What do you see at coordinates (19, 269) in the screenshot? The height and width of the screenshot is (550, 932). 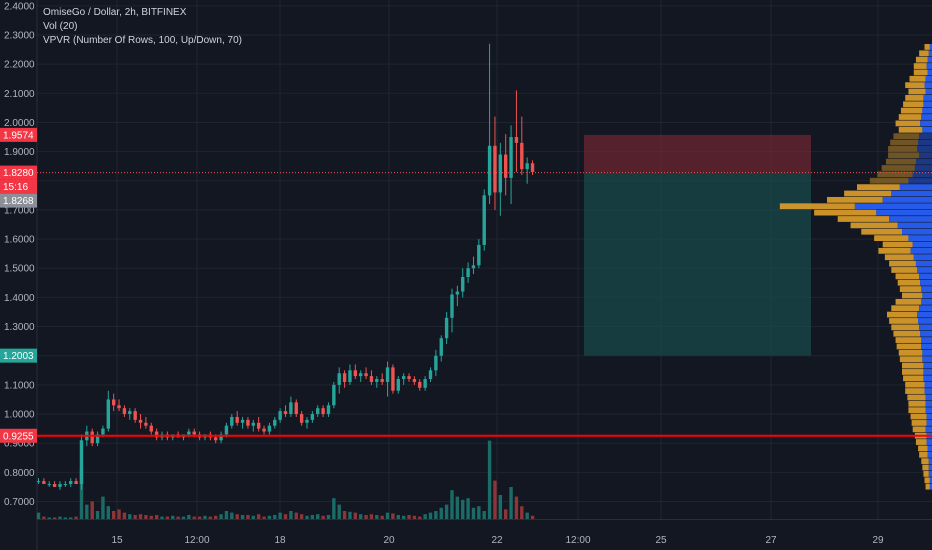 I see `y-tick-label: 1.5000` at bounding box center [19, 269].